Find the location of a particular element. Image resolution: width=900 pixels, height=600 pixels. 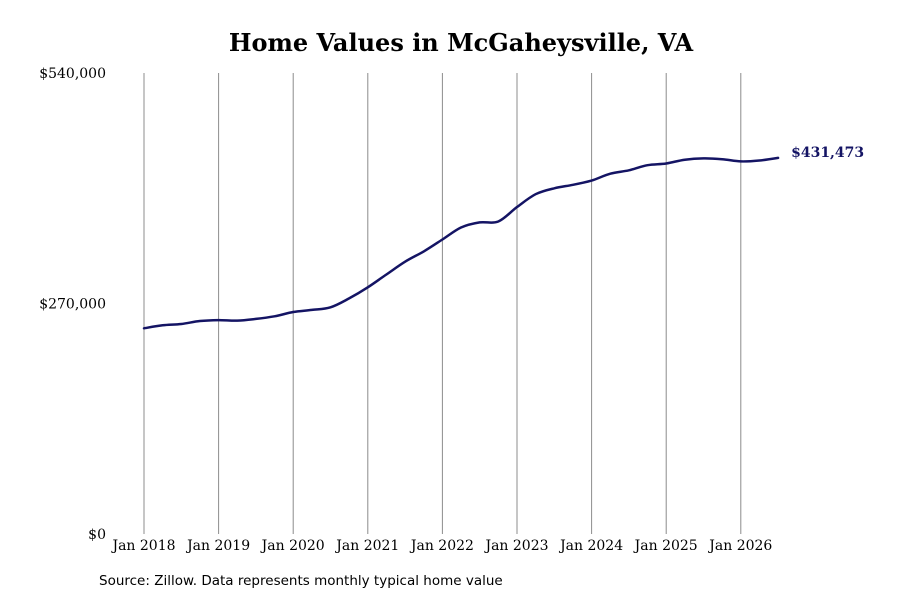

latest-value-label: $431,473 is located at coordinates (827, 153).